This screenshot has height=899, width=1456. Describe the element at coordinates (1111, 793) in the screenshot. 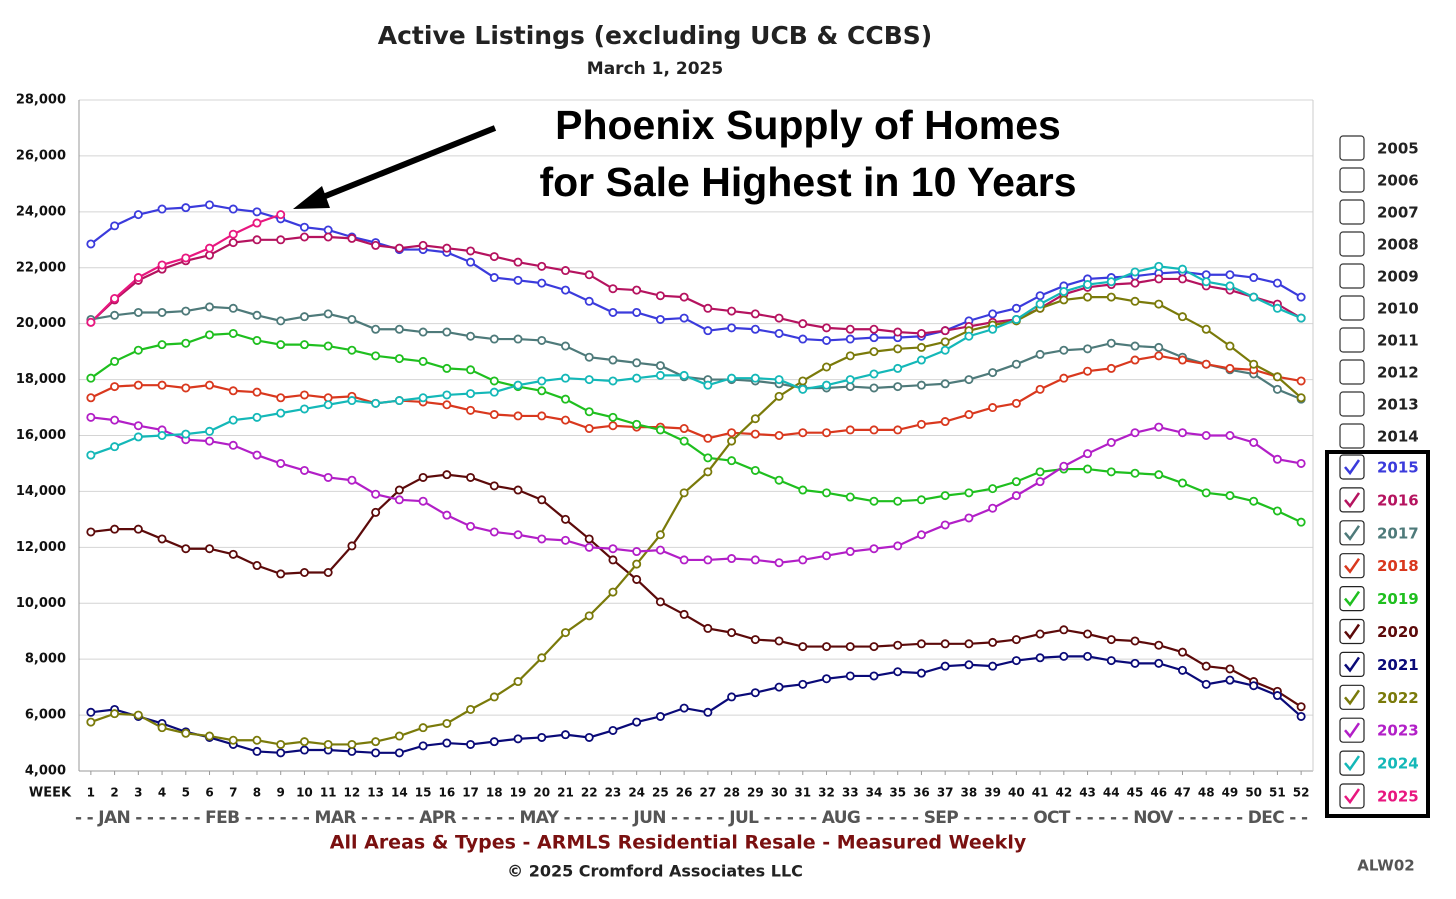

I see `x-tick-label: 44` at that location.